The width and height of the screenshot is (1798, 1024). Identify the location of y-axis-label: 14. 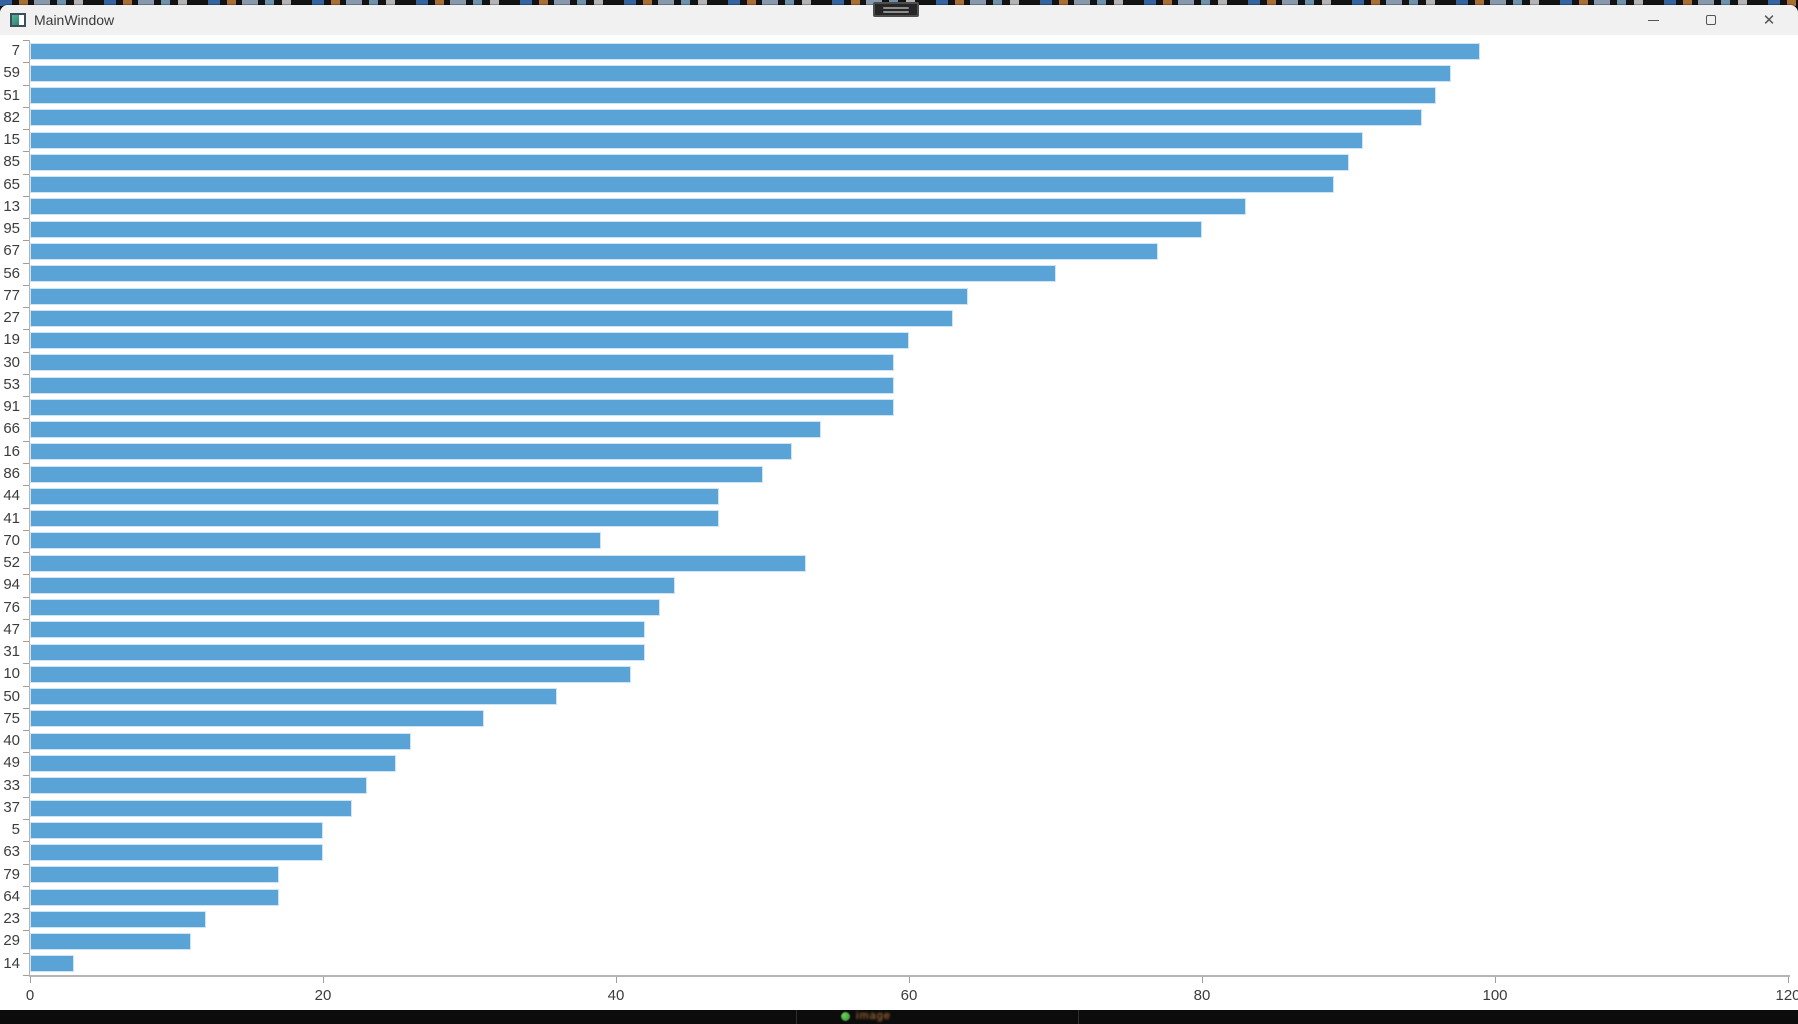
(11, 963).